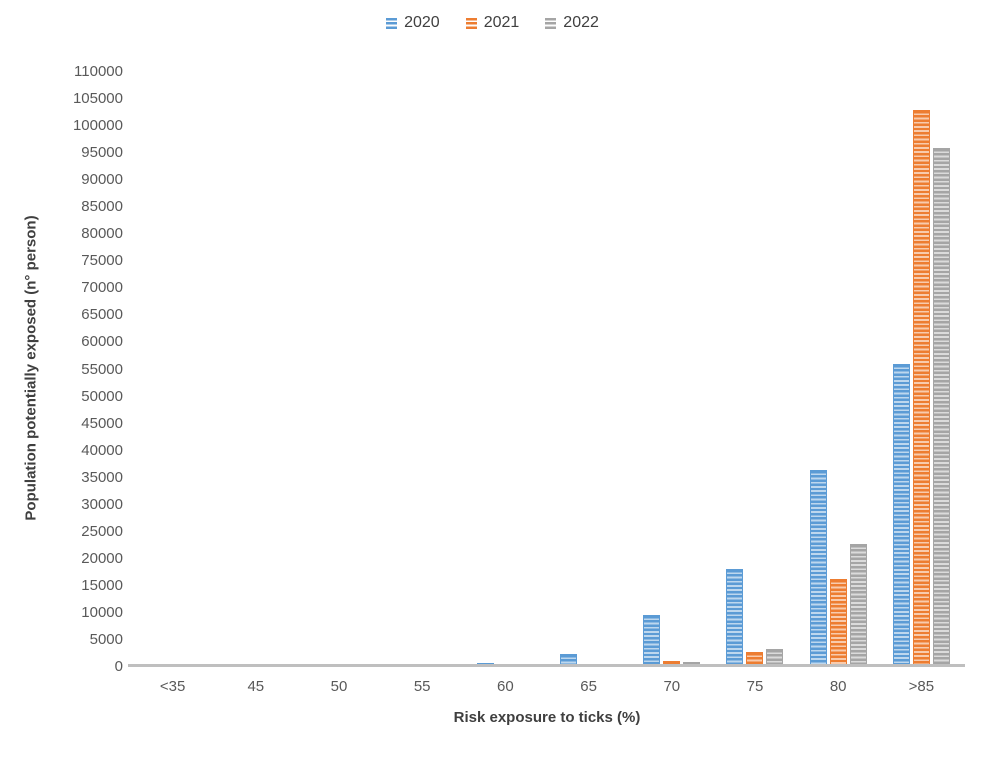 The width and height of the screenshot is (985, 757). Describe the element at coordinates (102, 423) in the screenshot. I see `y-tick-label: 45000` at that location.